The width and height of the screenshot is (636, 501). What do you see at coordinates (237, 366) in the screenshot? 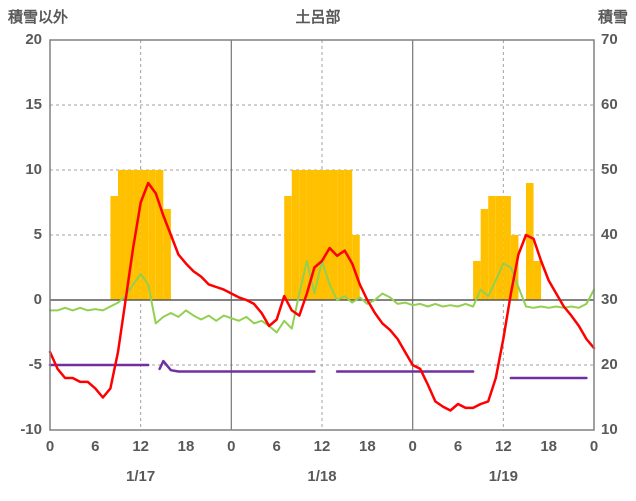
I see `purple-line-segment` at bounding box center [237, 366].